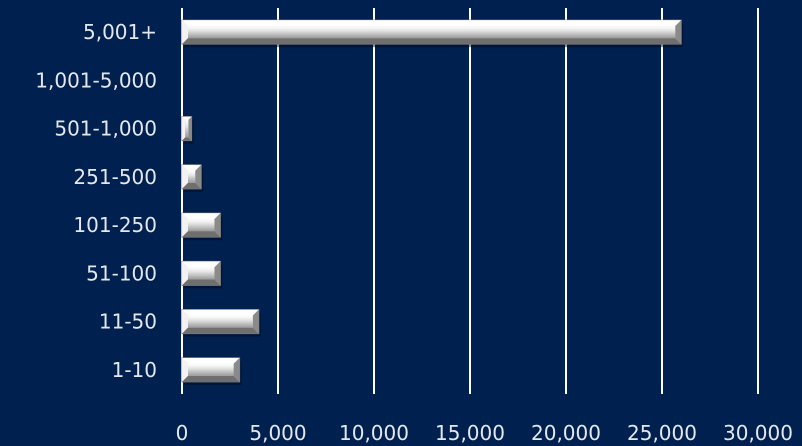  Describe the element at coordinates (96, 80) in the screenshot. I see `category-label: 1,001-5,000` at that location.